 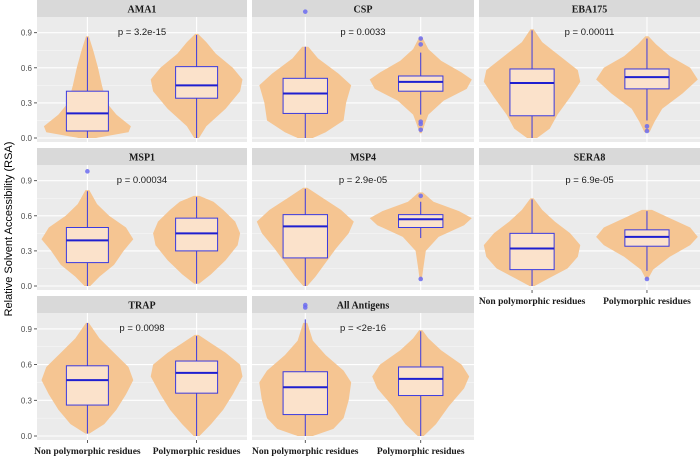 I want to click on panel-title: MSP1, so click(x=142, y=158).